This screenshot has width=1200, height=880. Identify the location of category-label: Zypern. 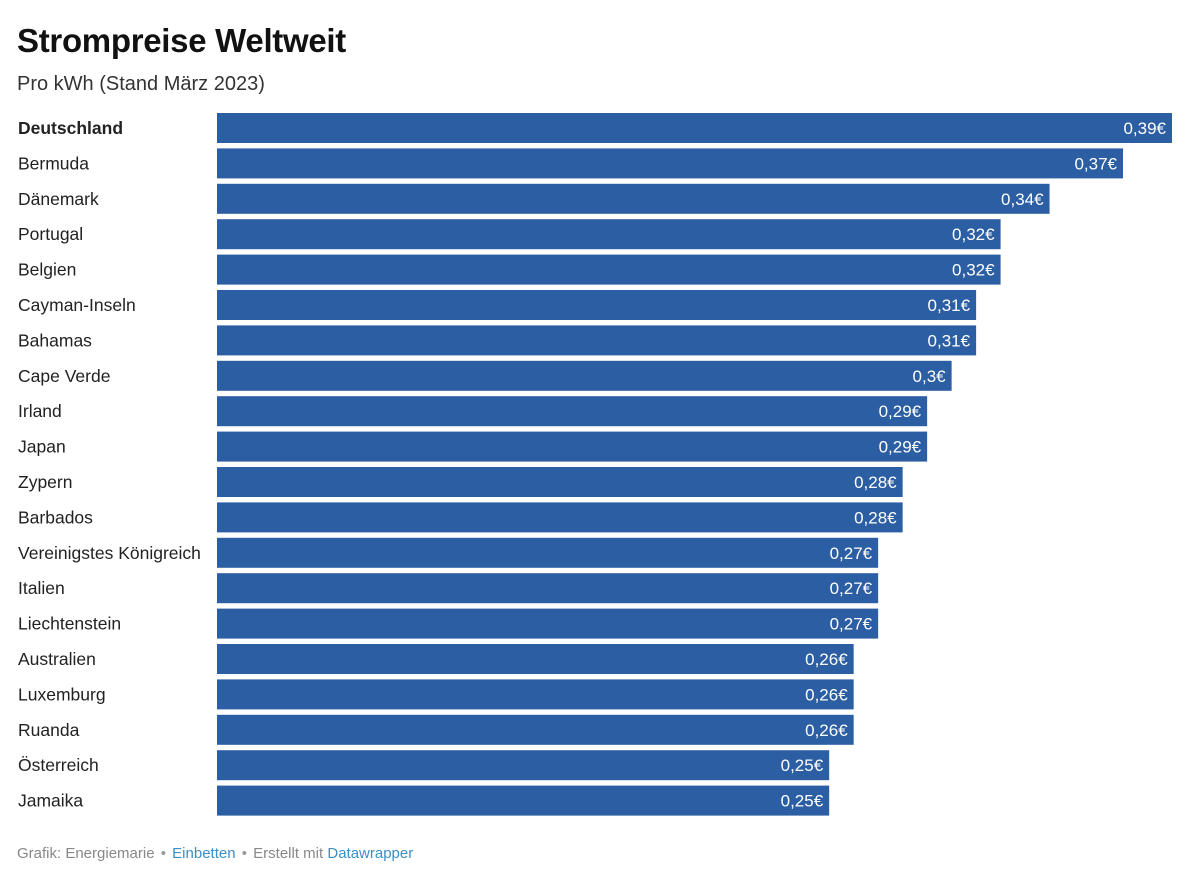
(45, 482).